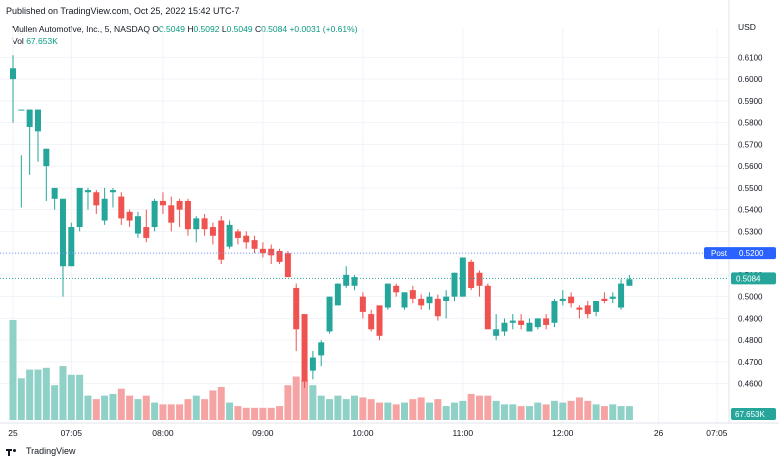  I want to click on time-tick-label: 12:00, so click(563, 433).